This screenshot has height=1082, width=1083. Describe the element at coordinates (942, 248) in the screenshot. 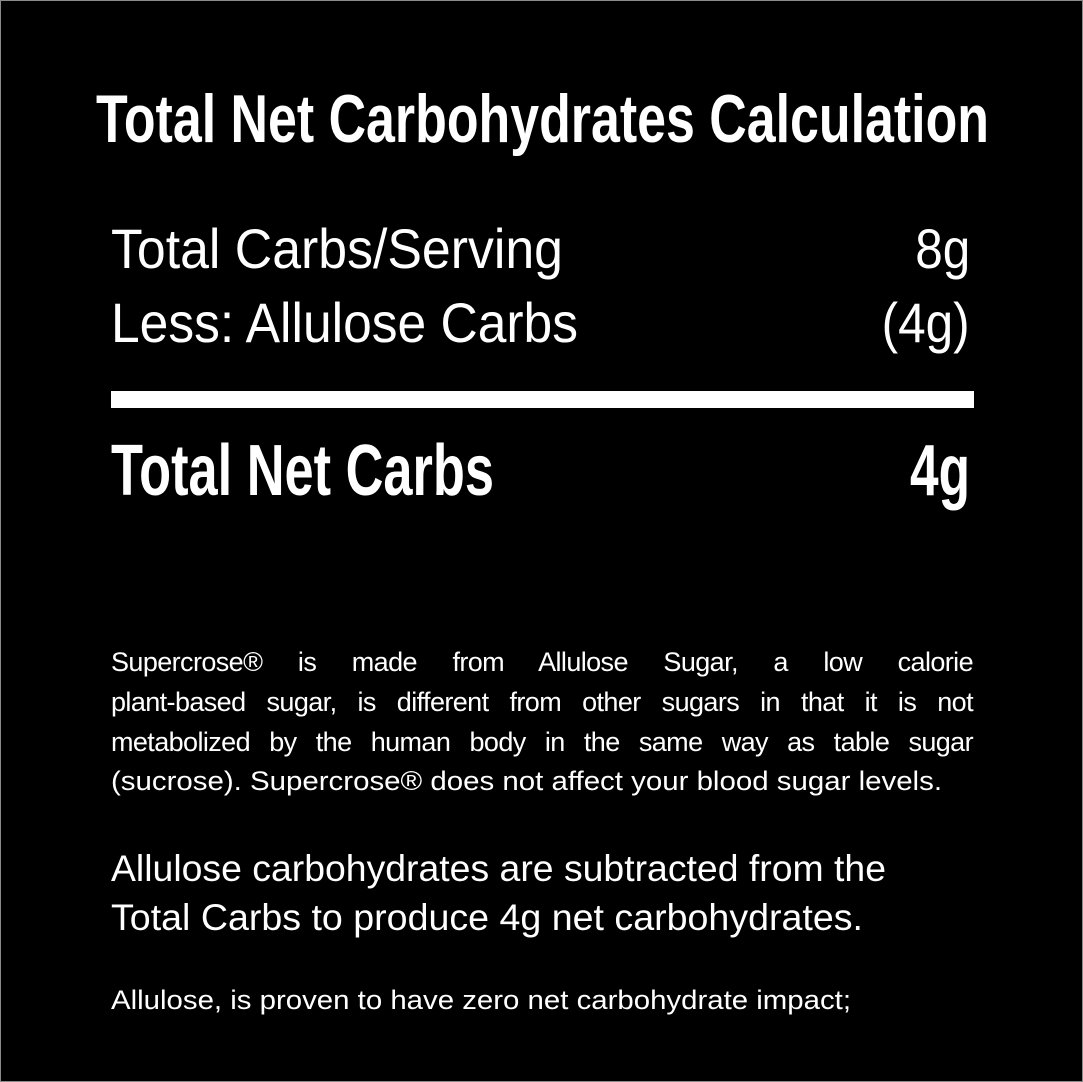

I see `row-value-total-carbs: 8g` at that location.